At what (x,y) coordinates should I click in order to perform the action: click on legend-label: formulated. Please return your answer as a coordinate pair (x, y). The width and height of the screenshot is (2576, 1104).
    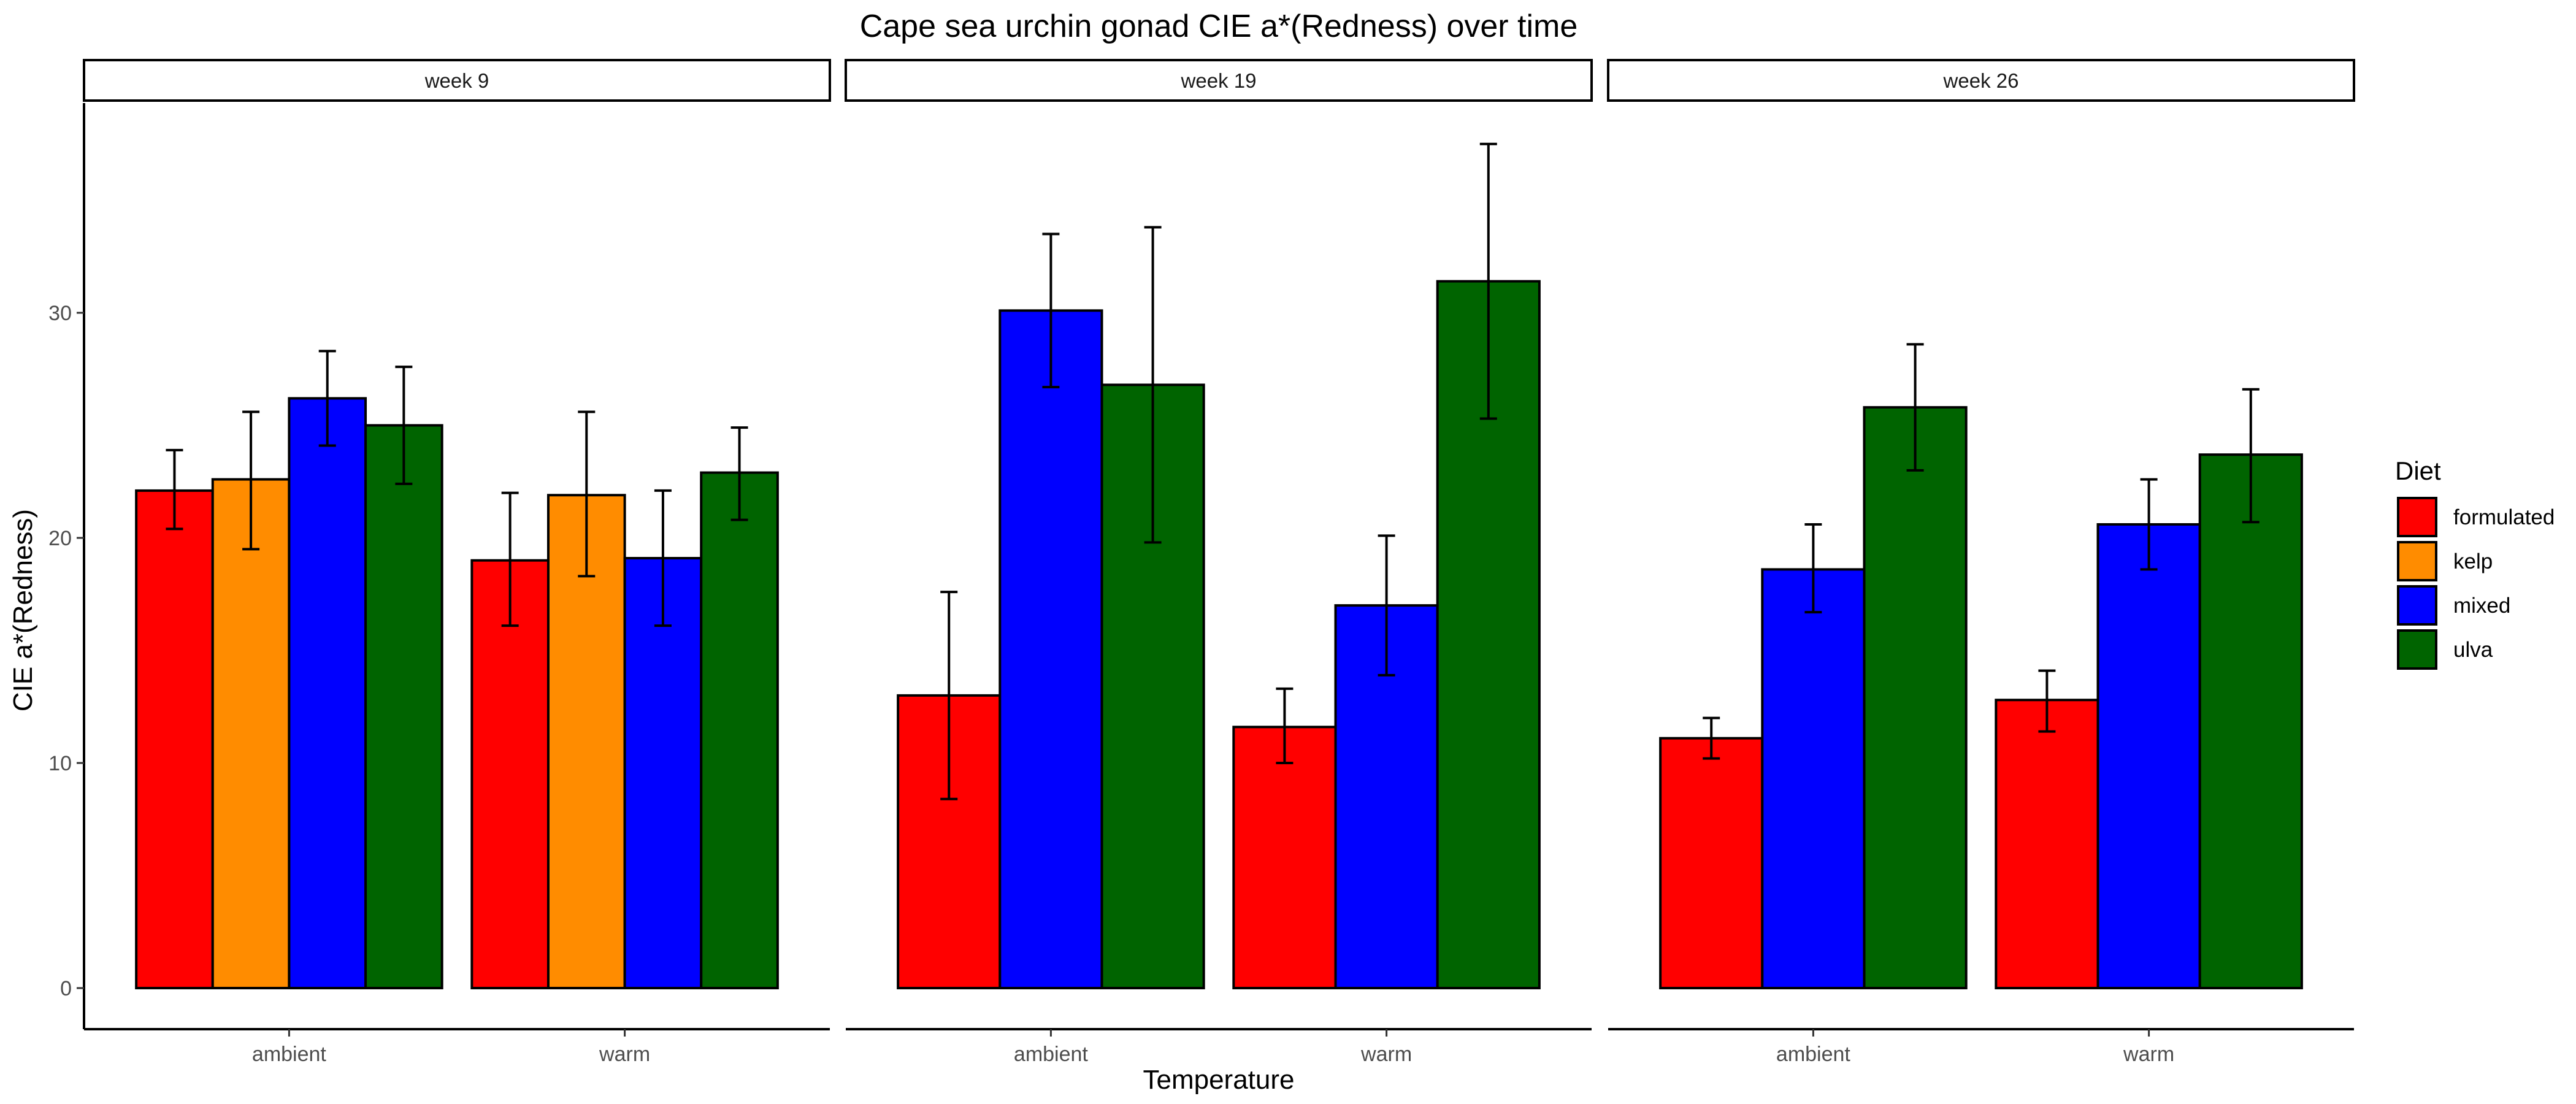
    Looking at the image, I should click on (2504, 517).